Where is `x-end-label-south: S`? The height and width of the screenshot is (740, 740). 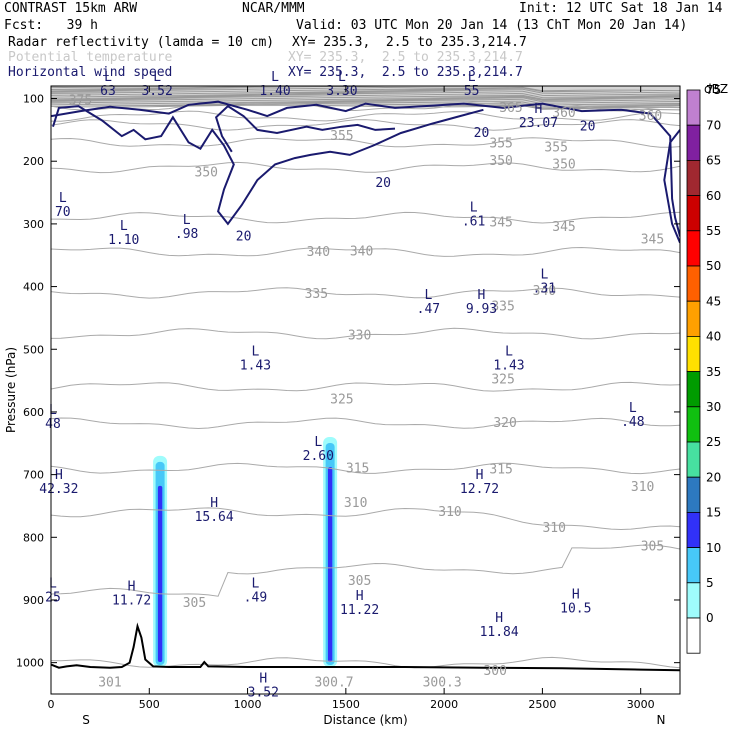
x-end-label-south: S is located at coordinates (86, 720).